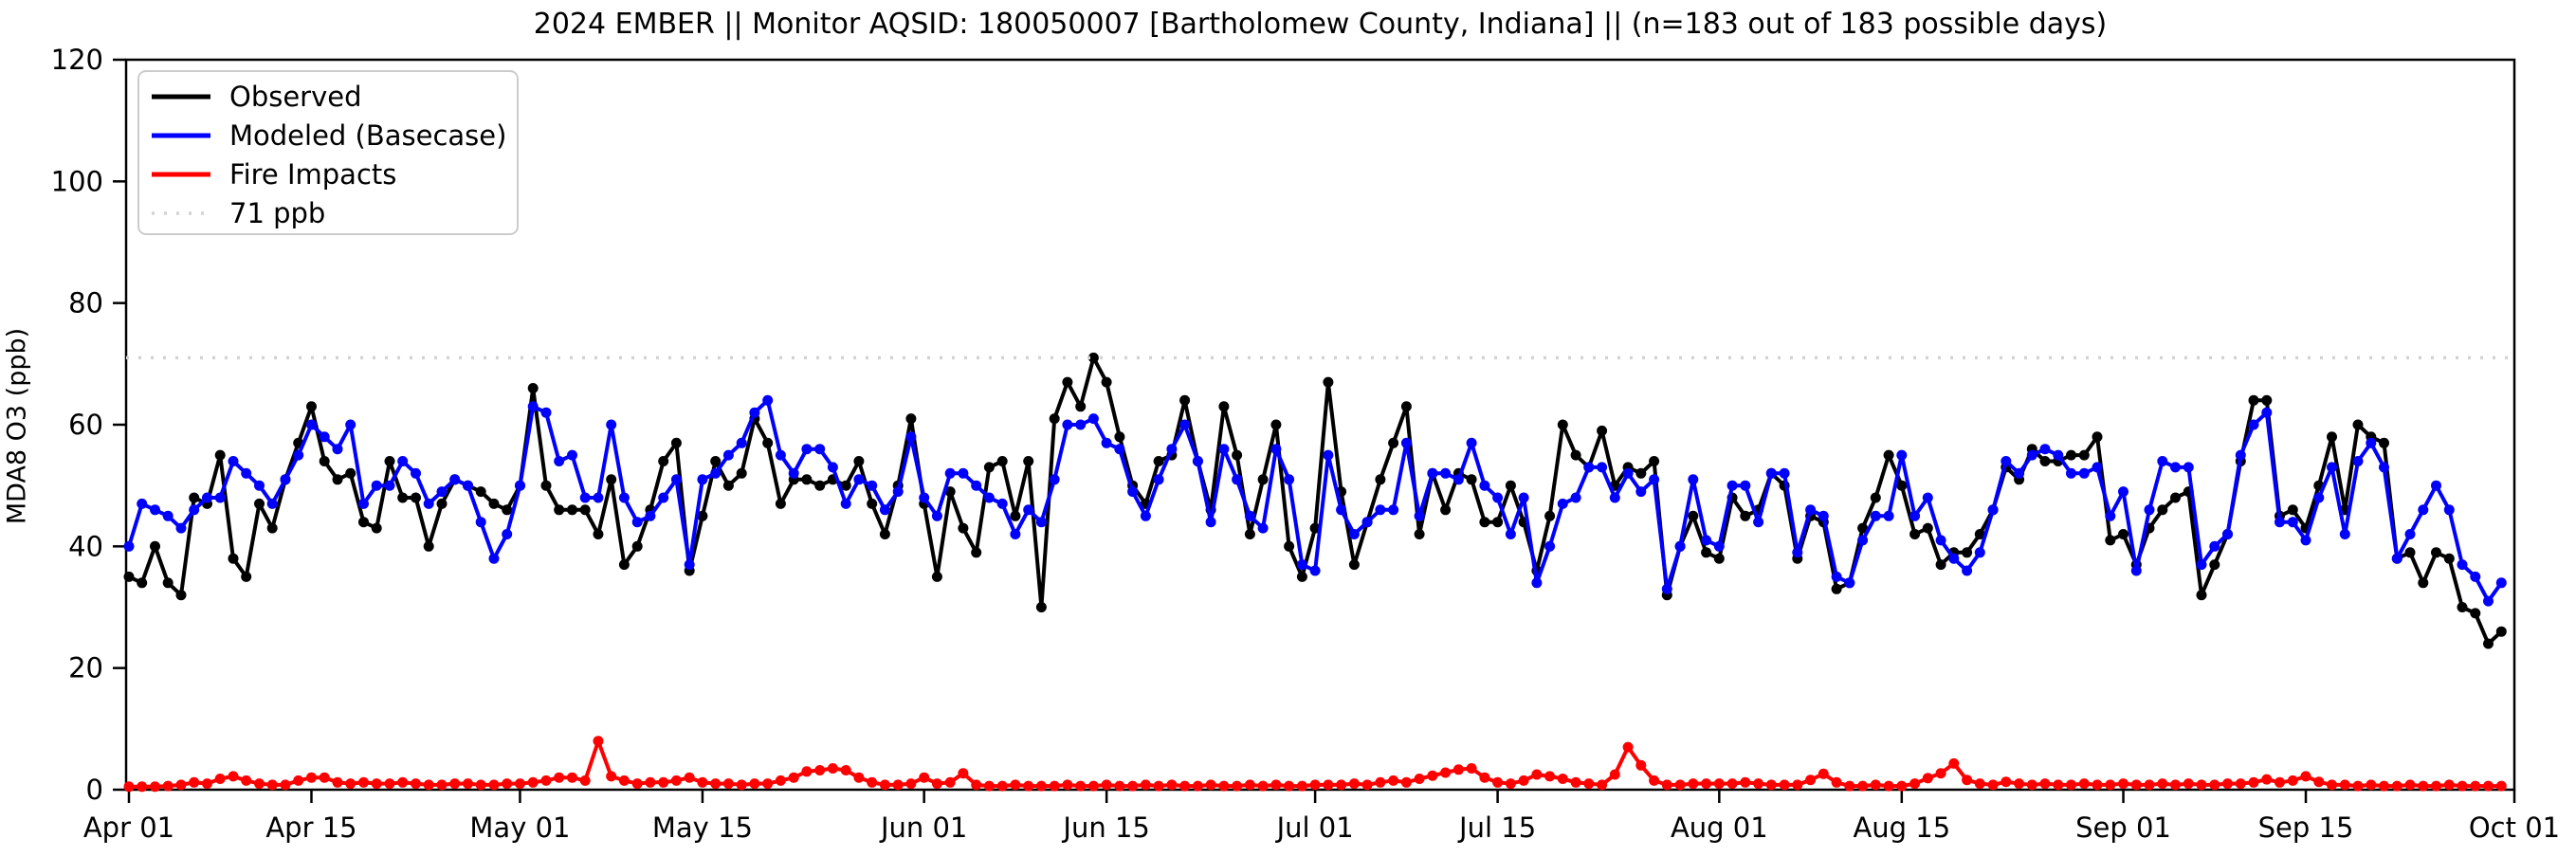 The width and height of the screenshot is (2576, 857). Describe the element at coordinates (85, 303) in the screenshot. I see `y-tick-label: 80` at that location.